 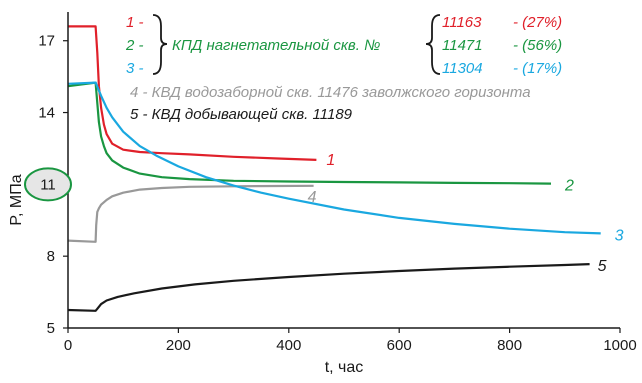 I want to click on legend-right-brace, so click(x=160, y=44).